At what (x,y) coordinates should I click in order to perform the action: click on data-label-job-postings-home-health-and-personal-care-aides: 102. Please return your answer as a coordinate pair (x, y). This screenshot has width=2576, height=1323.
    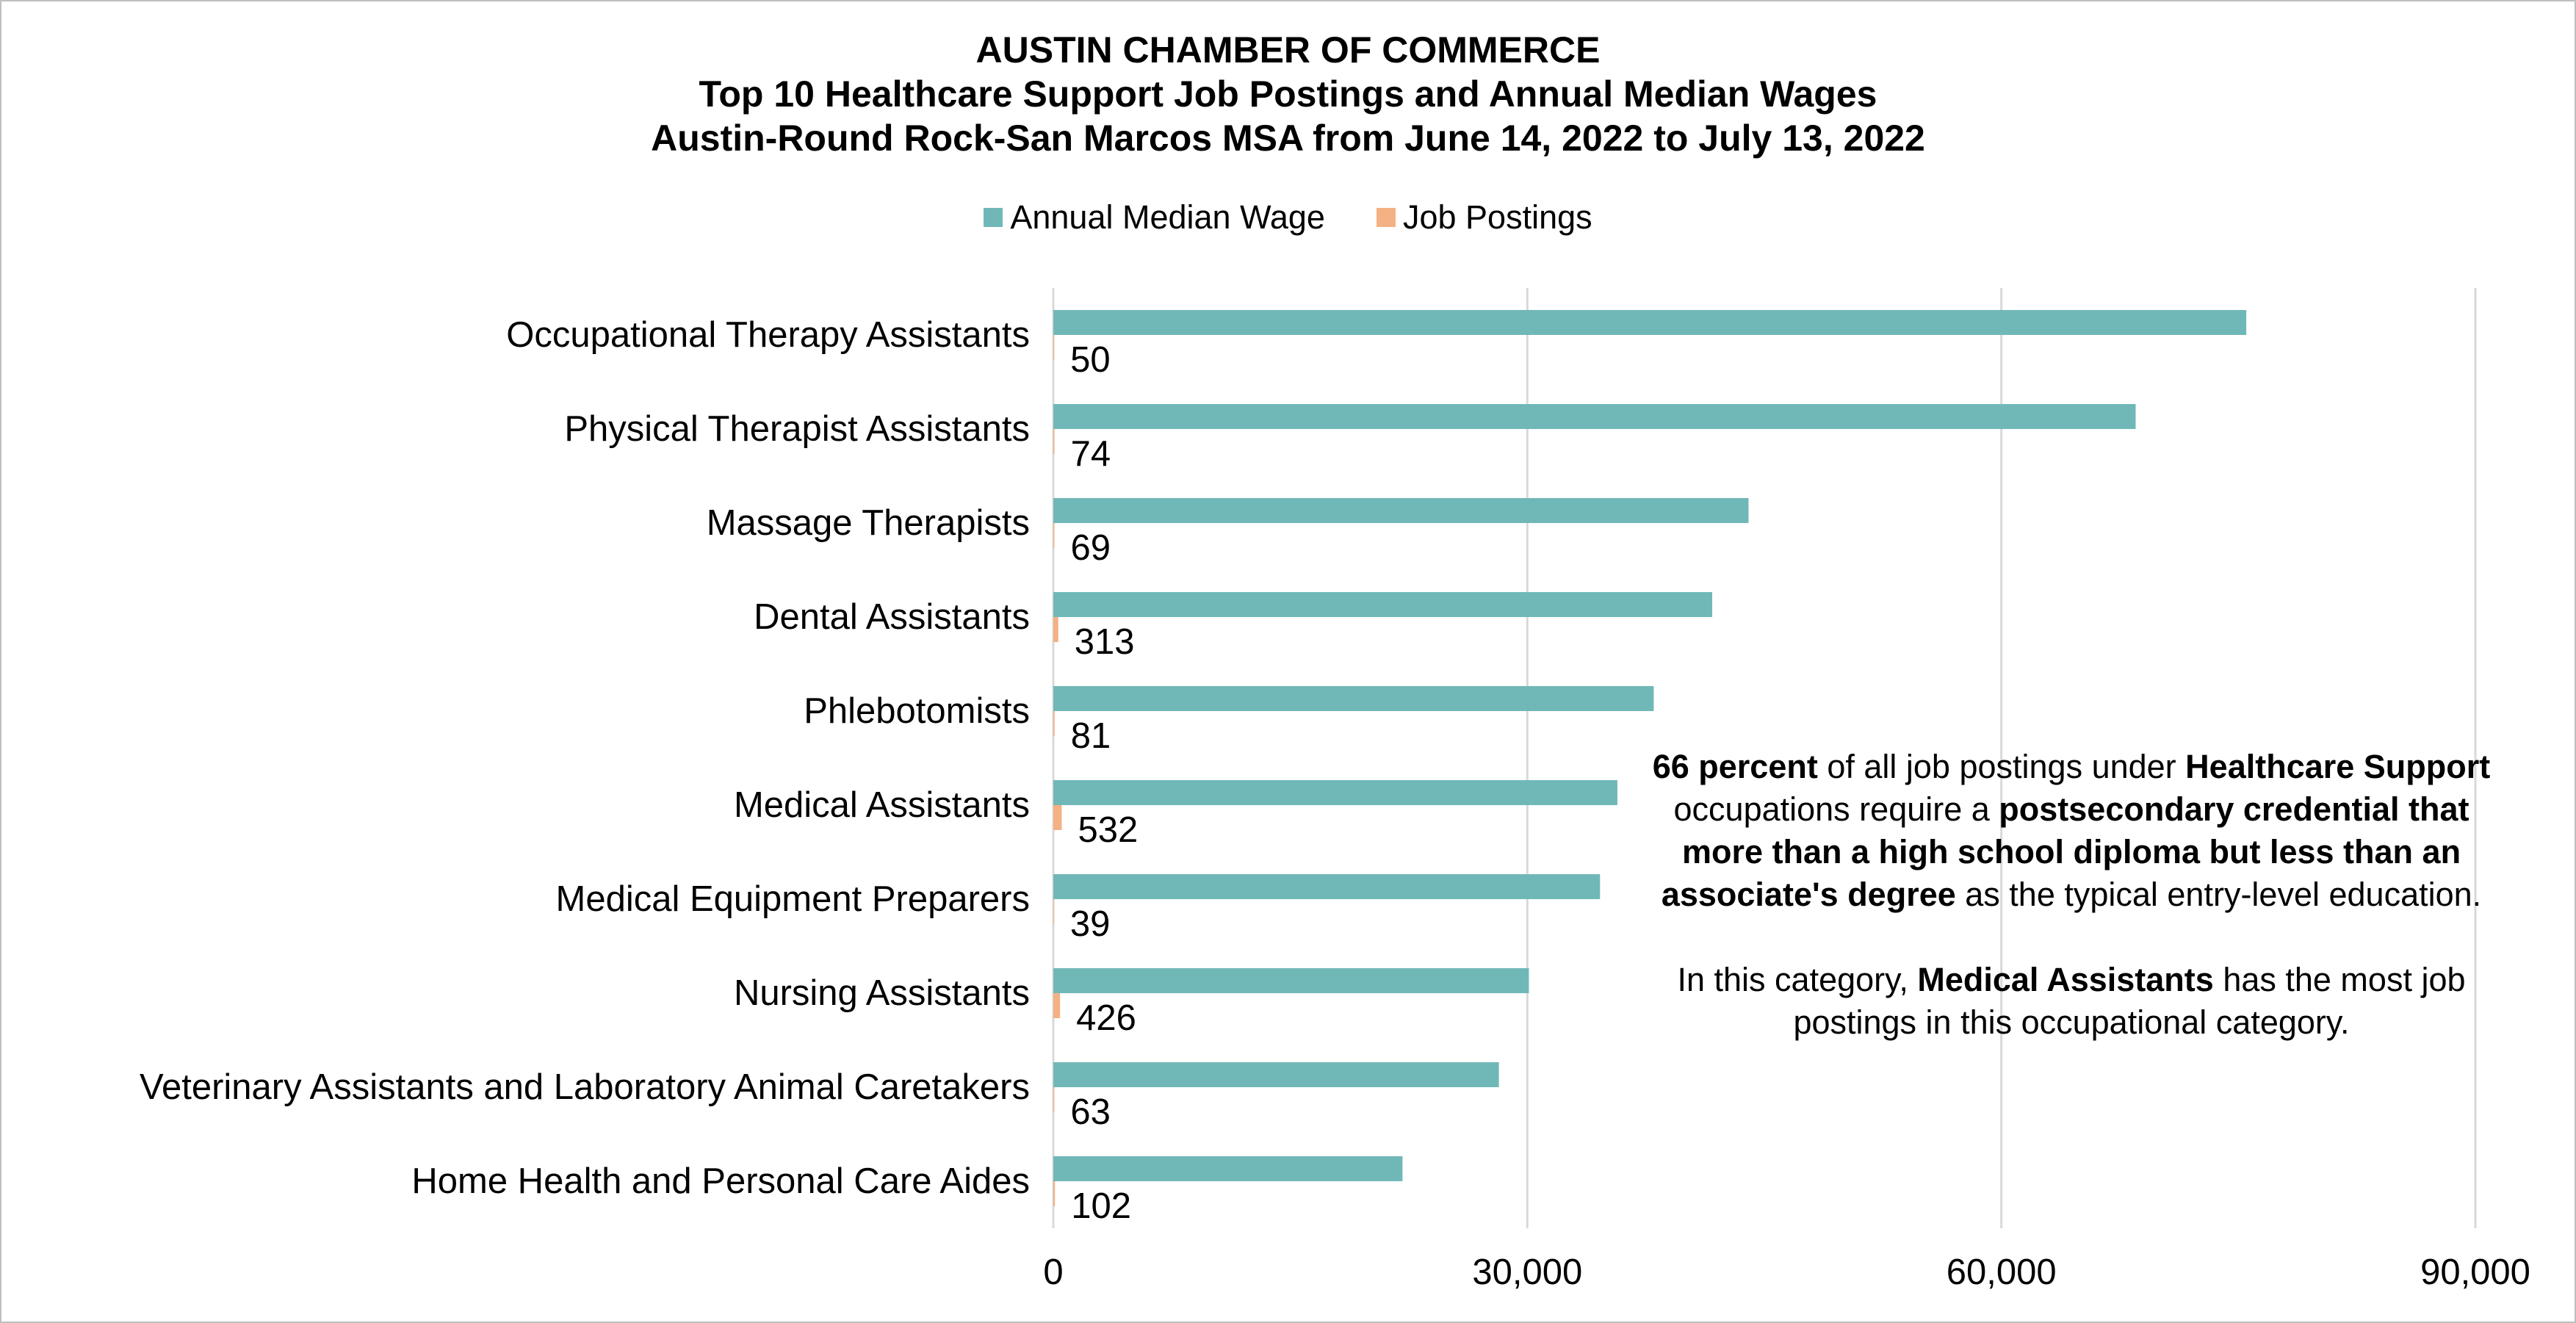
    Looking at the image, I should click on (1101, 1206).